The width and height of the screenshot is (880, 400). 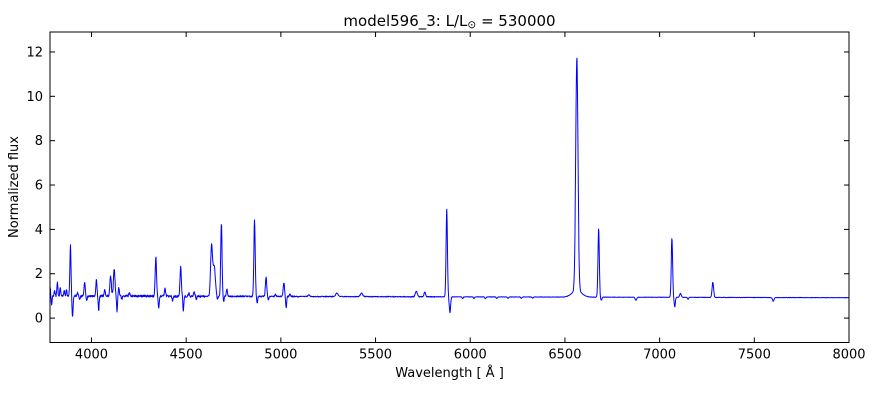 What do you see at coordinates (470, 355) in the screenshot?
I see `x-tick-label: 6000` at bounding box center [470, 355].